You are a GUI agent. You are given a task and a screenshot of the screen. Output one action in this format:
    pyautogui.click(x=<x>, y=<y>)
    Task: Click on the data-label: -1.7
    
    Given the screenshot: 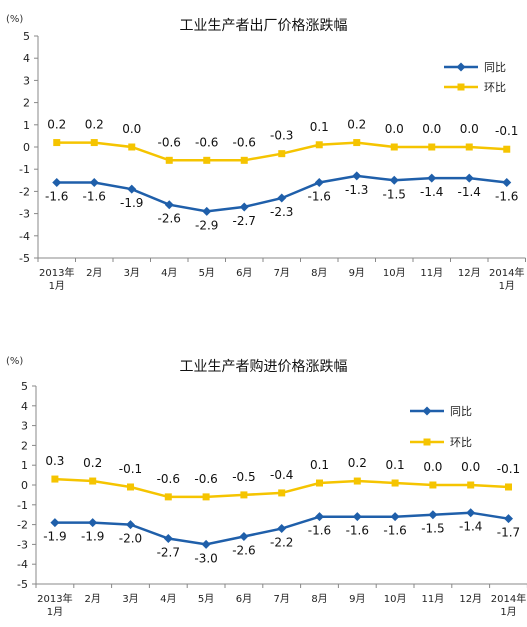 What is the action you would take?
    pyautogui.click(x=508, y=533)
    